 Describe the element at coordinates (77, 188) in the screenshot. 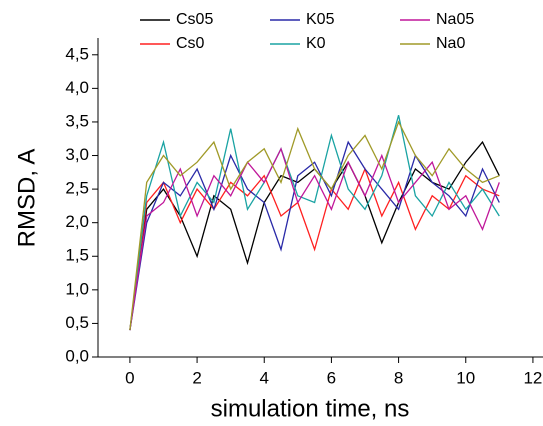

I see `y-tick-label: 2,5` at that location.